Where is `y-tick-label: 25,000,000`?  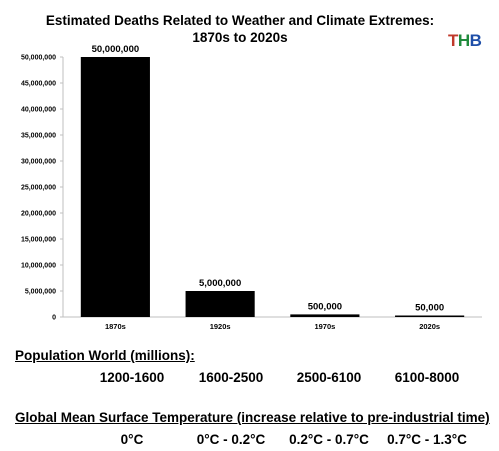
y-tick-label: 25,000,000 is located at coordinates (38, 188).